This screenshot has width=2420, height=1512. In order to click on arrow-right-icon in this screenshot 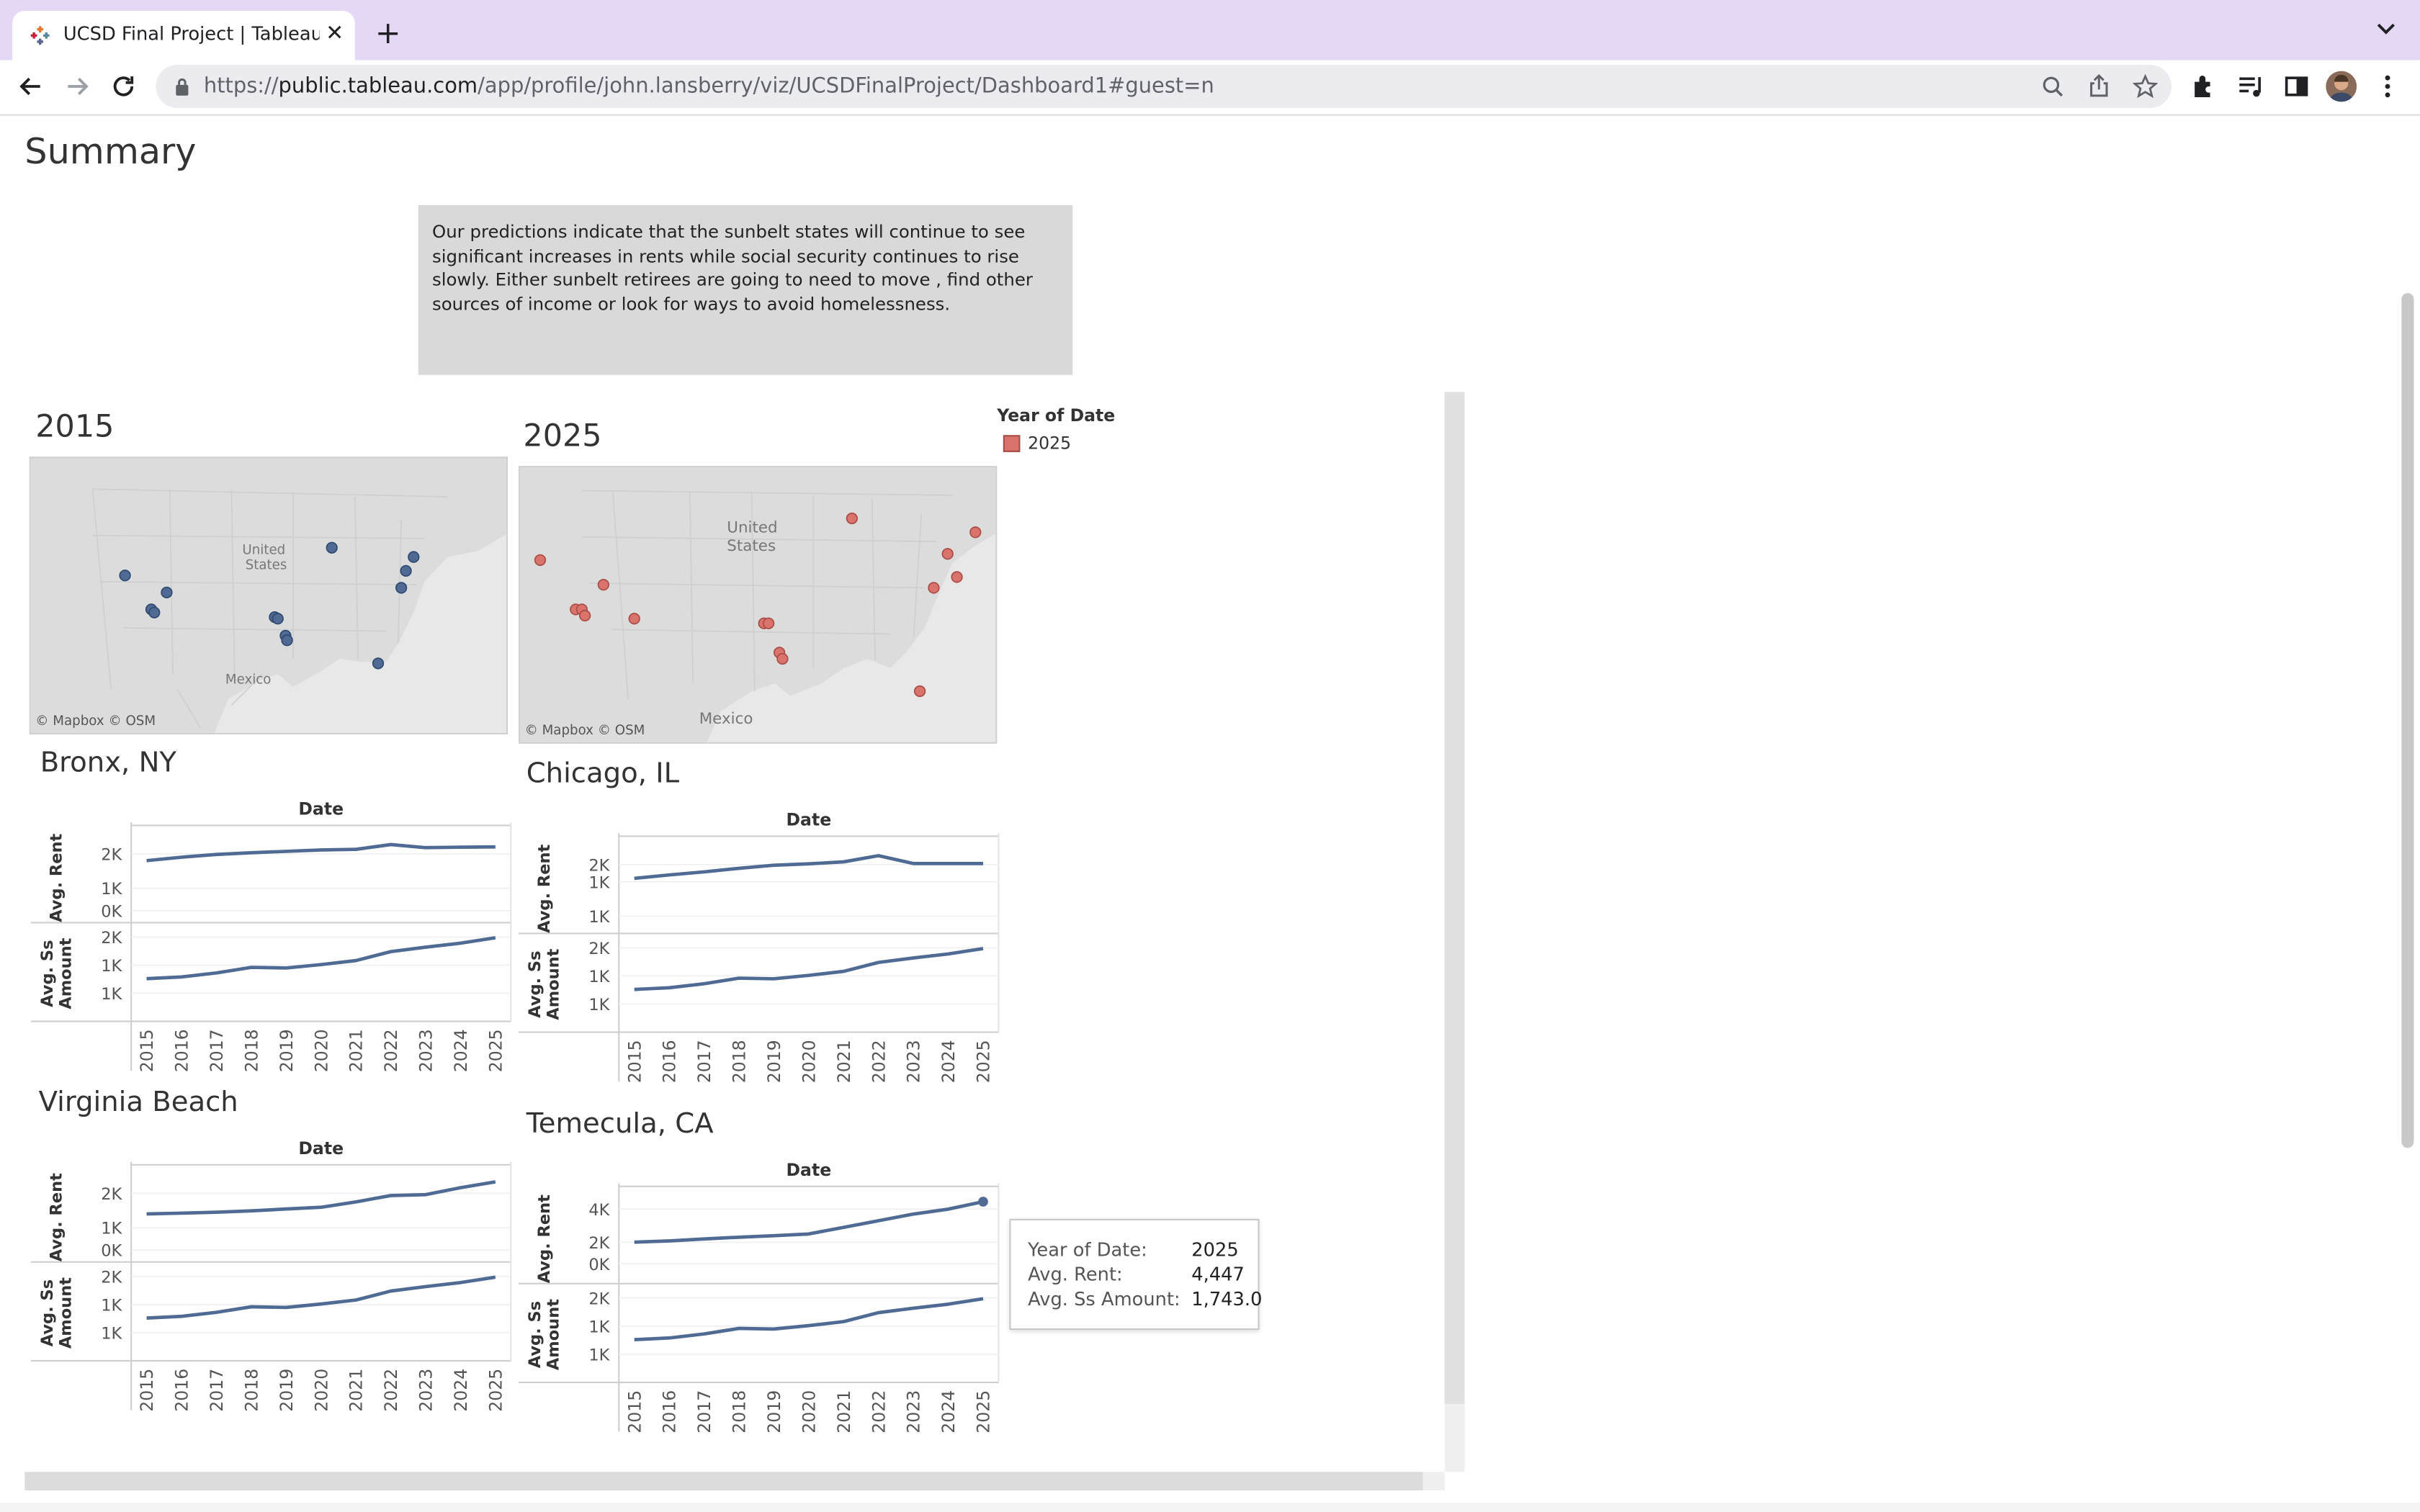, I will do `click(77, 87)`.